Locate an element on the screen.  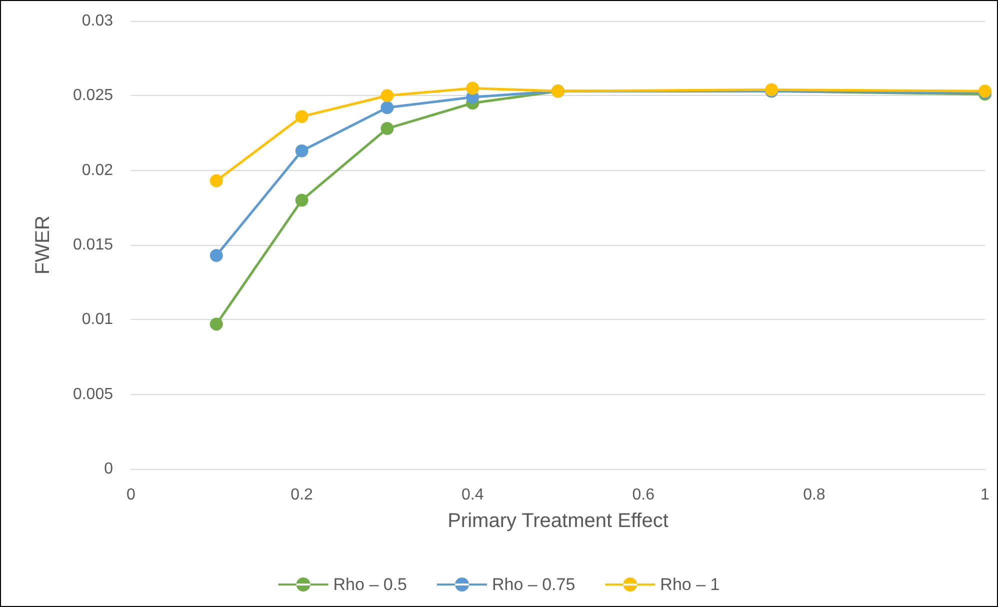
legend-label: Rho – 0.75 is located at coordinates (534, 584).